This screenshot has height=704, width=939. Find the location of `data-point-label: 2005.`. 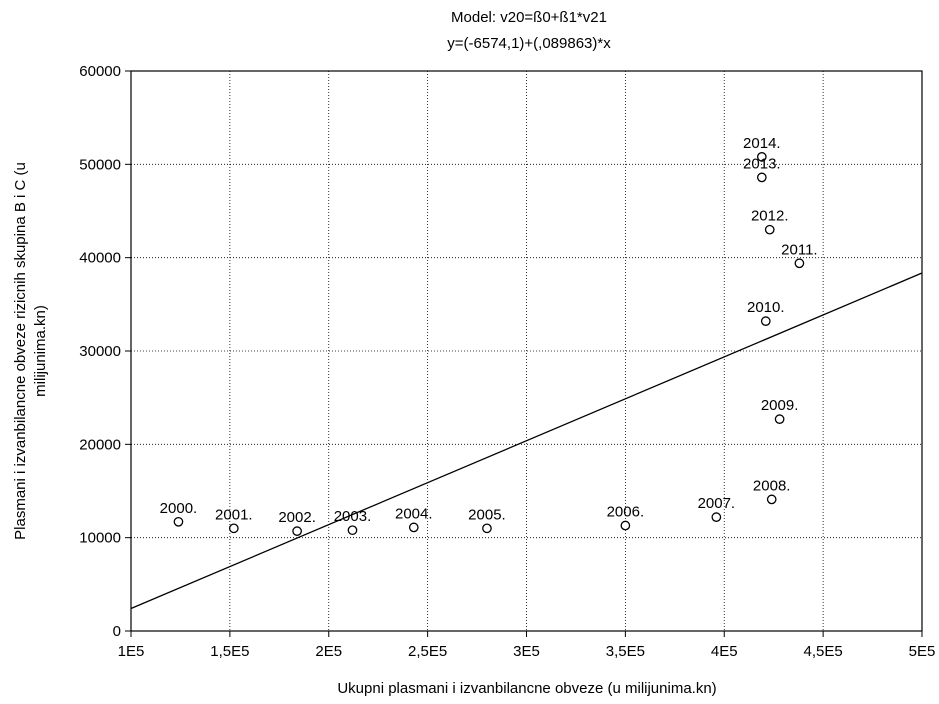

data-point-label: 2005. is located at coordinates (487, 514).